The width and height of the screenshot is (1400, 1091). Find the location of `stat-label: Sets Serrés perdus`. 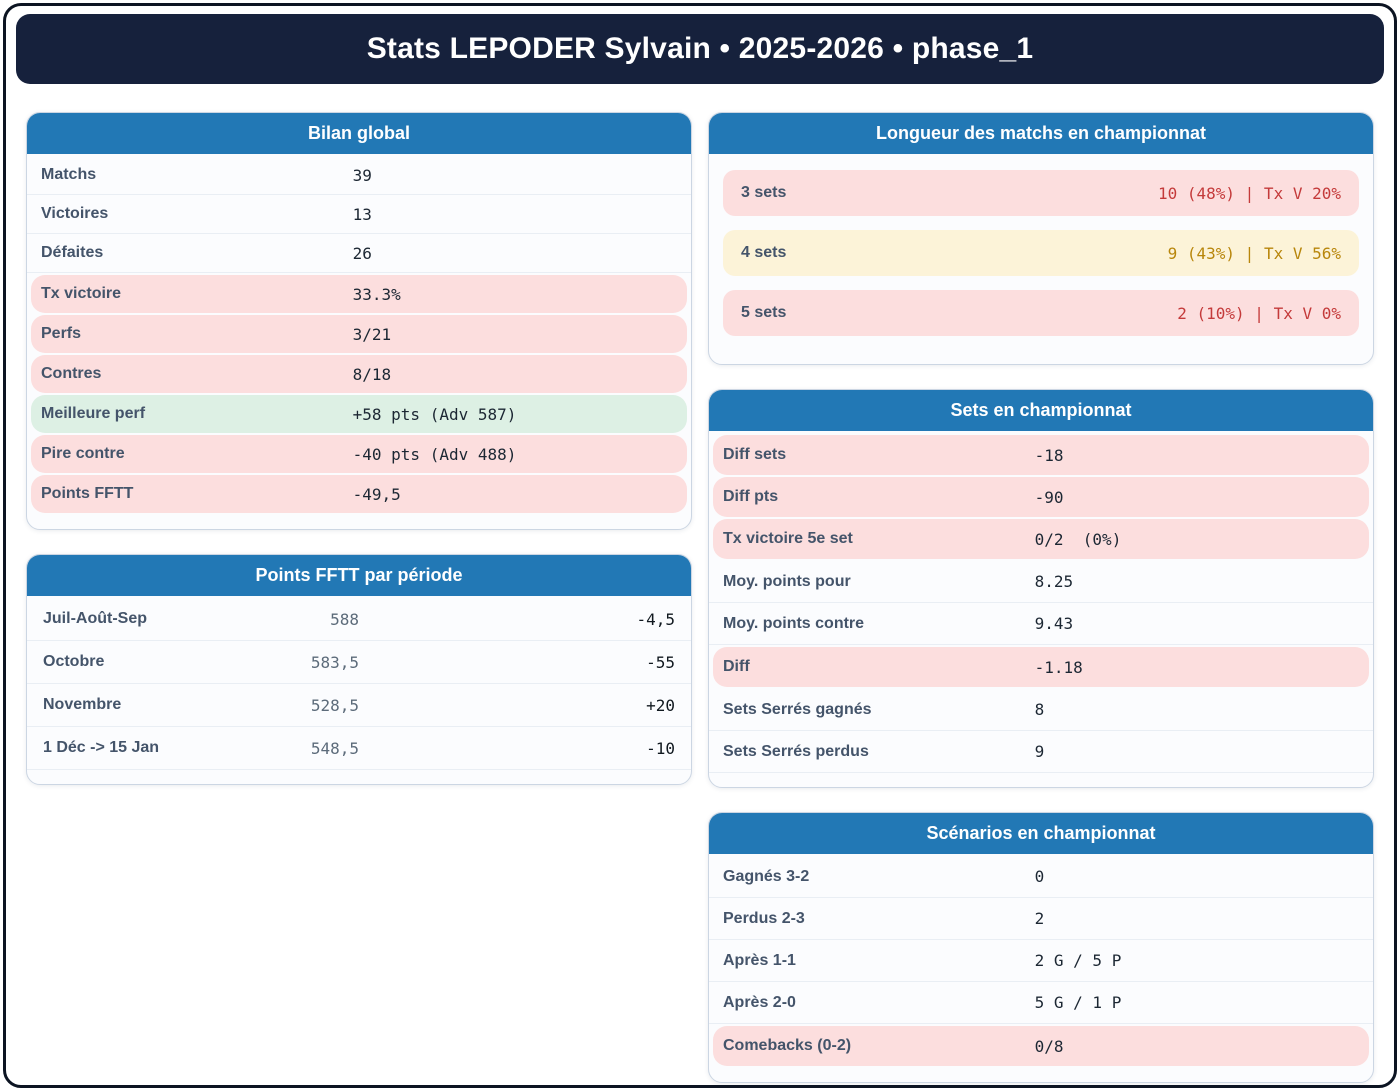

stat-label: Sets Serrés perdus is located at coordinates (796, 751).